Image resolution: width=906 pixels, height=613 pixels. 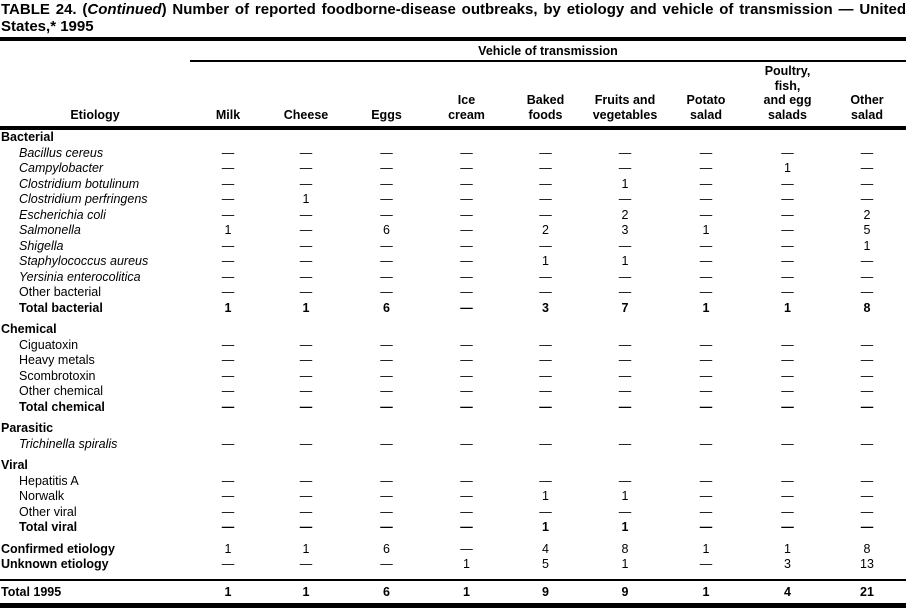 What do you see at coordinates (61, 307) in the screenshot?
I see `etiology-label: Total bacterial` at bounding box center [61, 307].